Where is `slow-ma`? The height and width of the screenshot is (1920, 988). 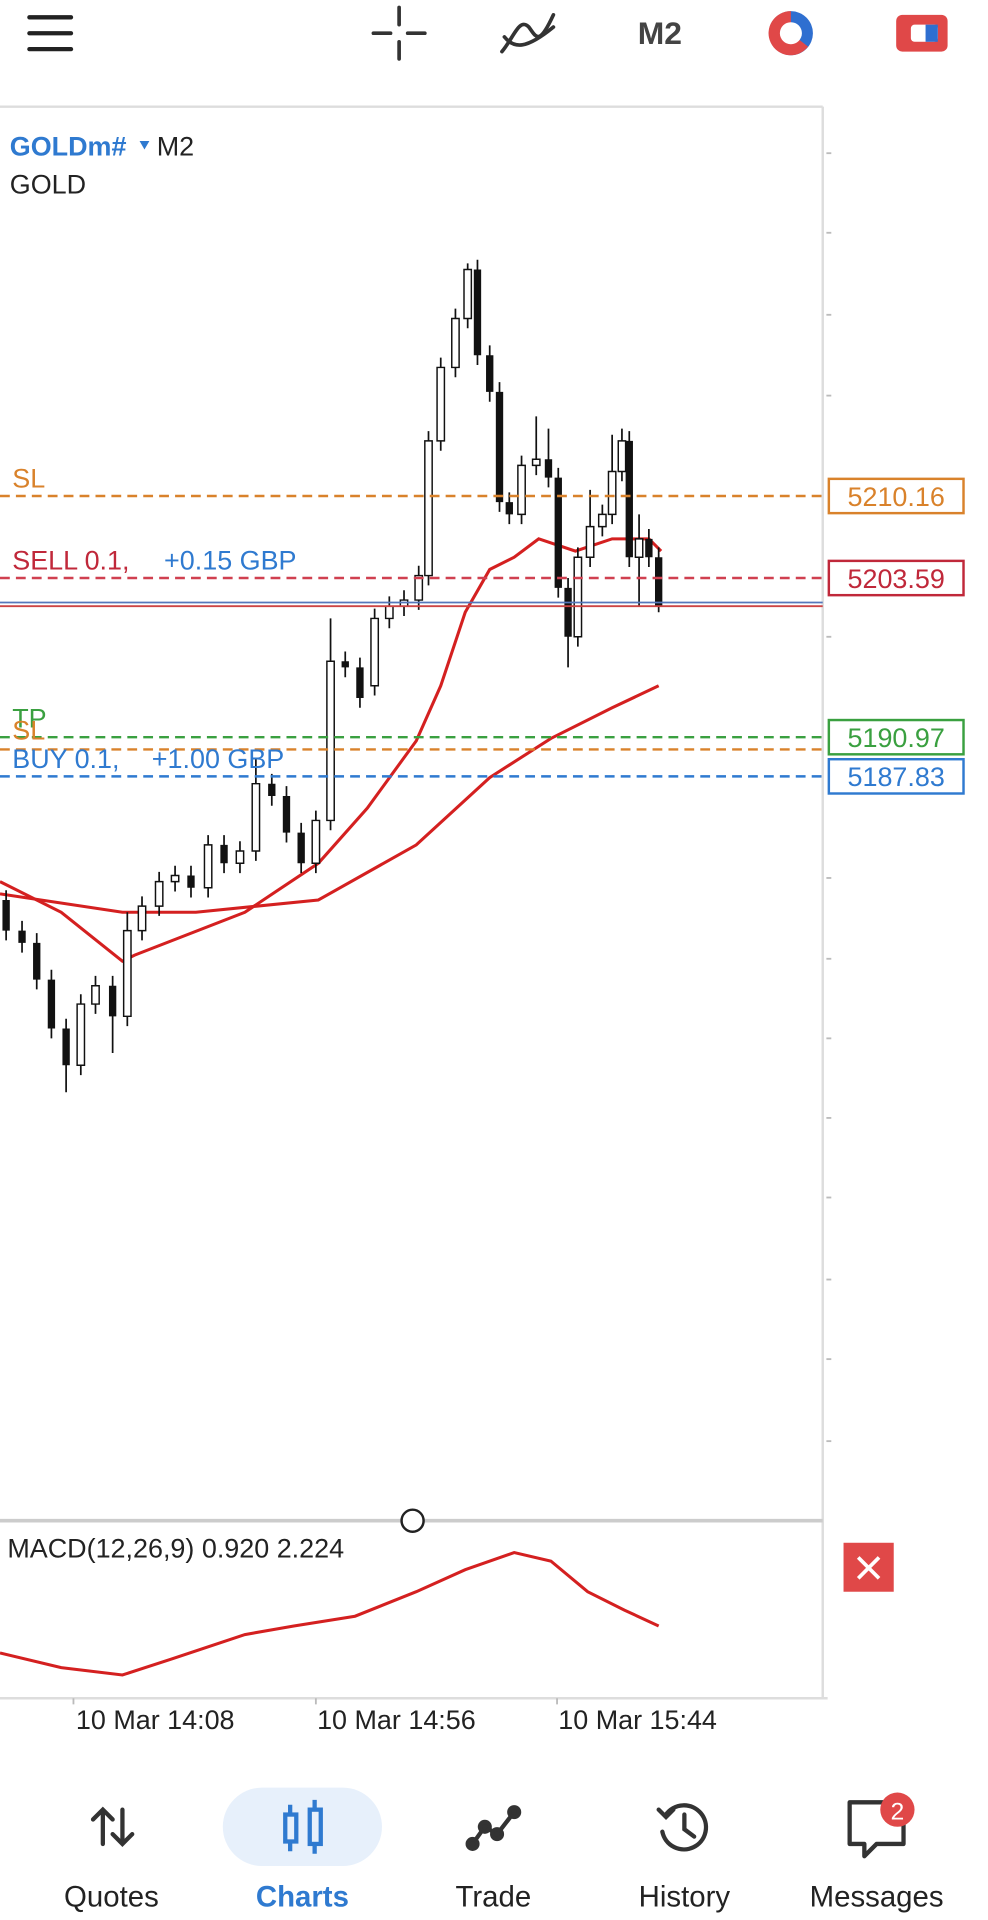
slow-ma is located at coordinates (330, 799).